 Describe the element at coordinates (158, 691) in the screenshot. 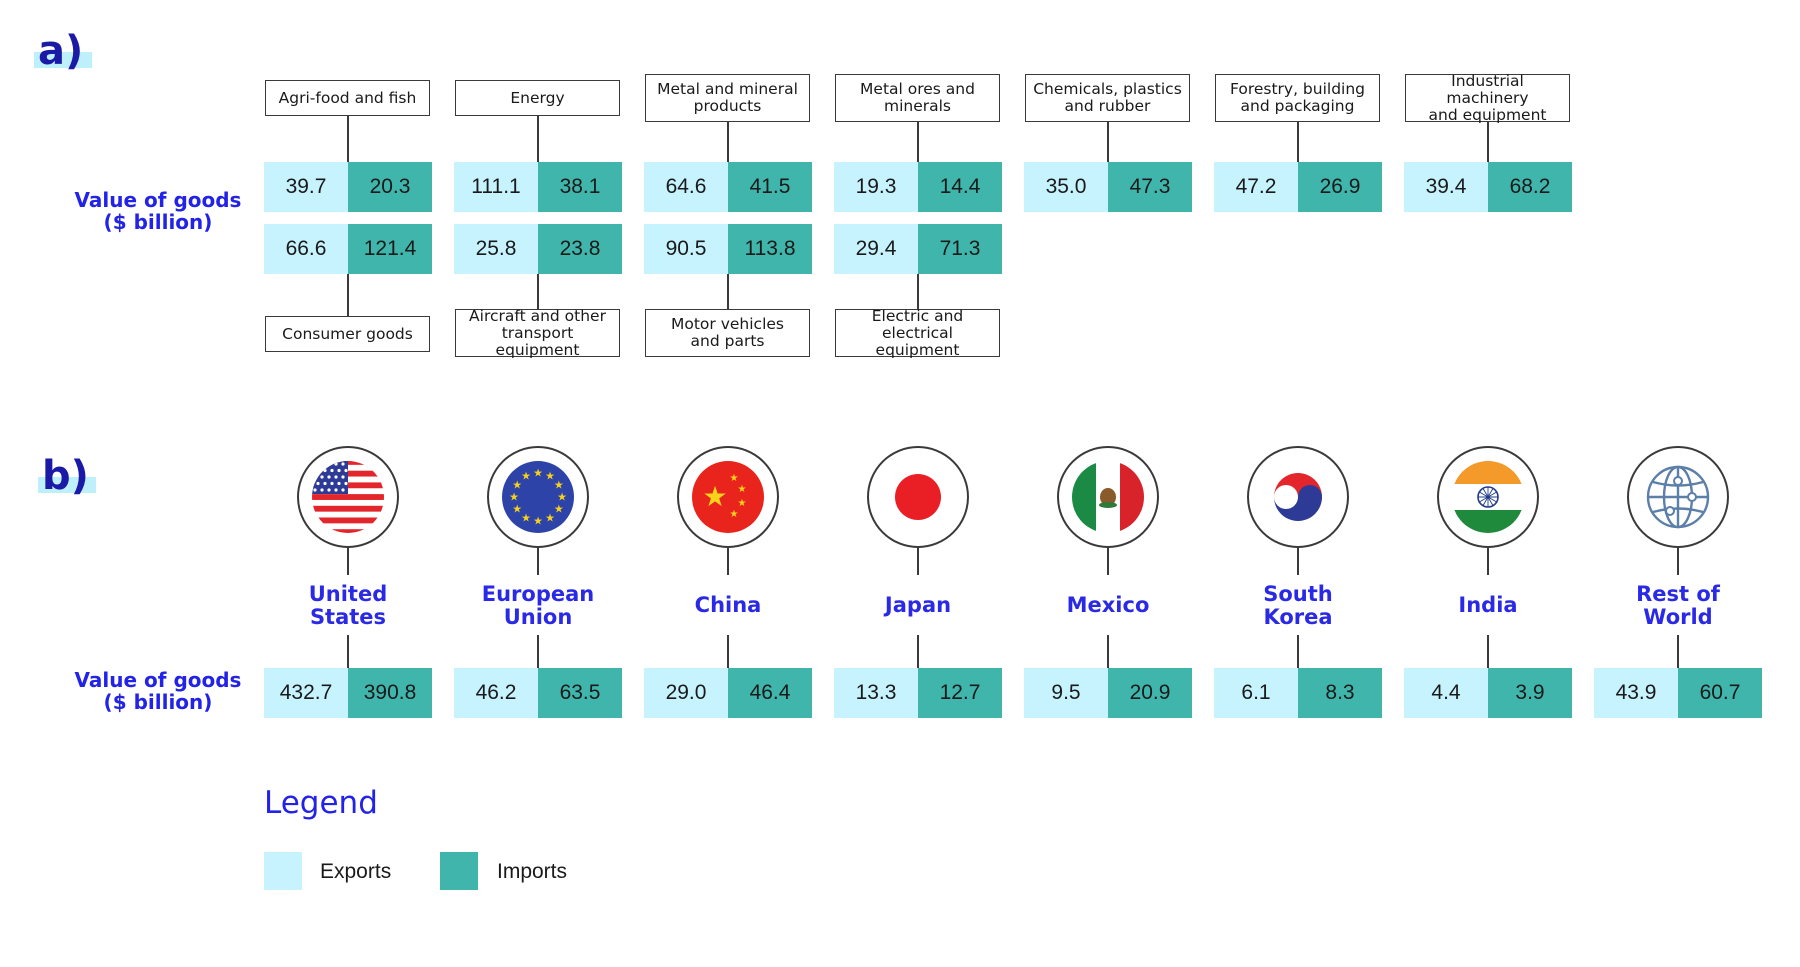

I see `value-label-b: Value of goods ($ billion)` at that location.